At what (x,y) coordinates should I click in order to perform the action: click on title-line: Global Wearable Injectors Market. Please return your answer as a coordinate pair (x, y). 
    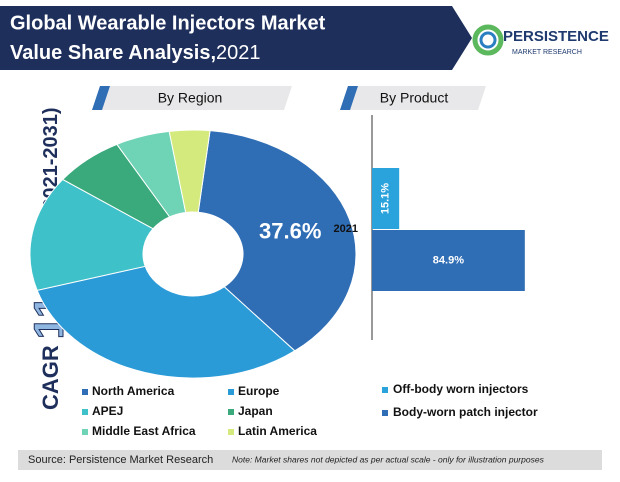
    Looking at the image, I should click on (168, 23).